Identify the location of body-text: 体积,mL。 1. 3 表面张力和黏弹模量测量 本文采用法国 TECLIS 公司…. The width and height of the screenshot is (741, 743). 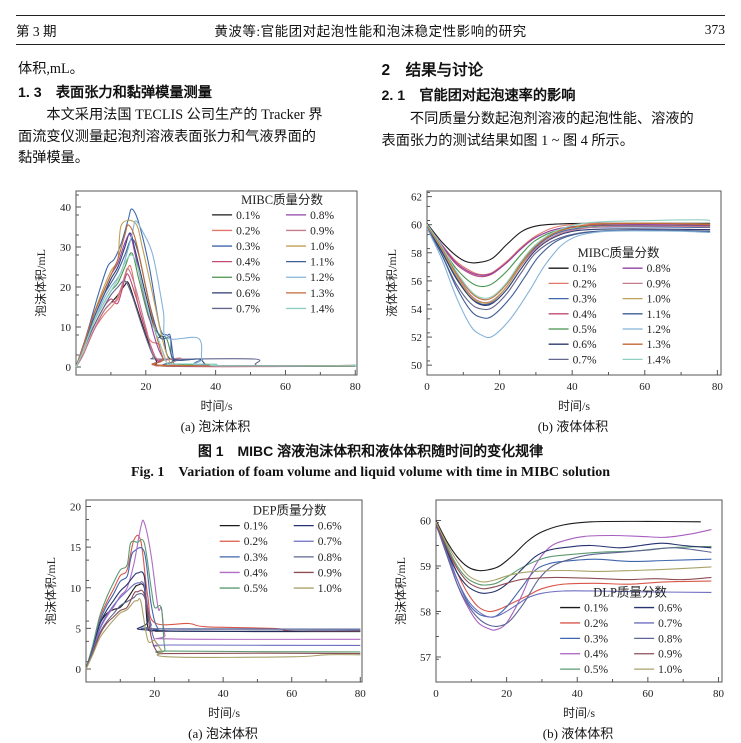
(370, 114).